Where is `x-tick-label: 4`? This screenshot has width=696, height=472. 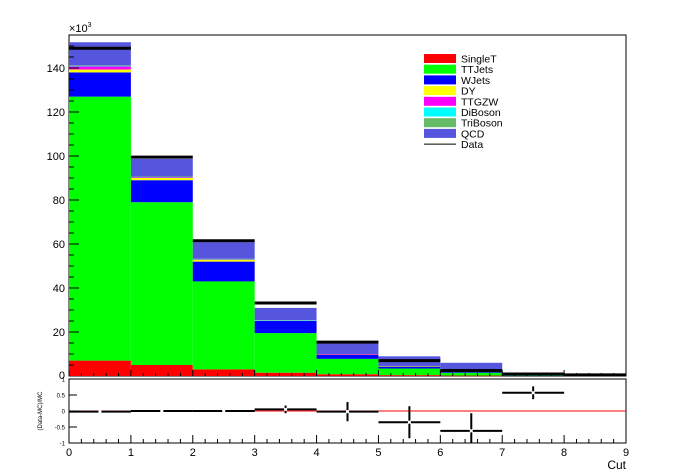
x-tick-label: 4 is located at coordinates (316, 453).